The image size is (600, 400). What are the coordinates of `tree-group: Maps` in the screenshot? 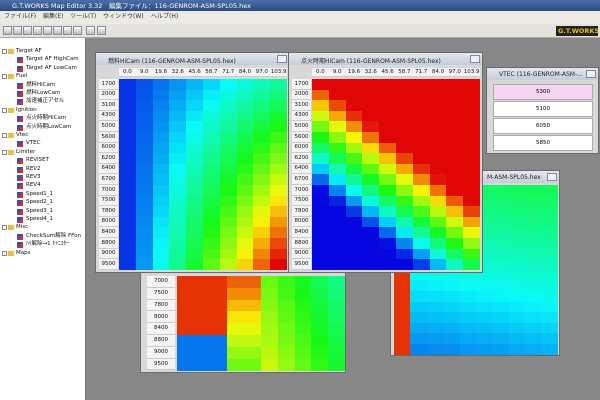 It's located at (23, 252).